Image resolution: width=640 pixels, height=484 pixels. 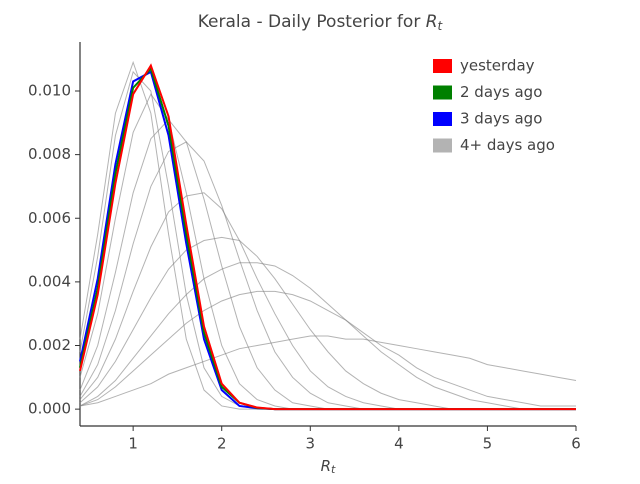 I want to click on title-subscript: t, so click(x=441, y=26).